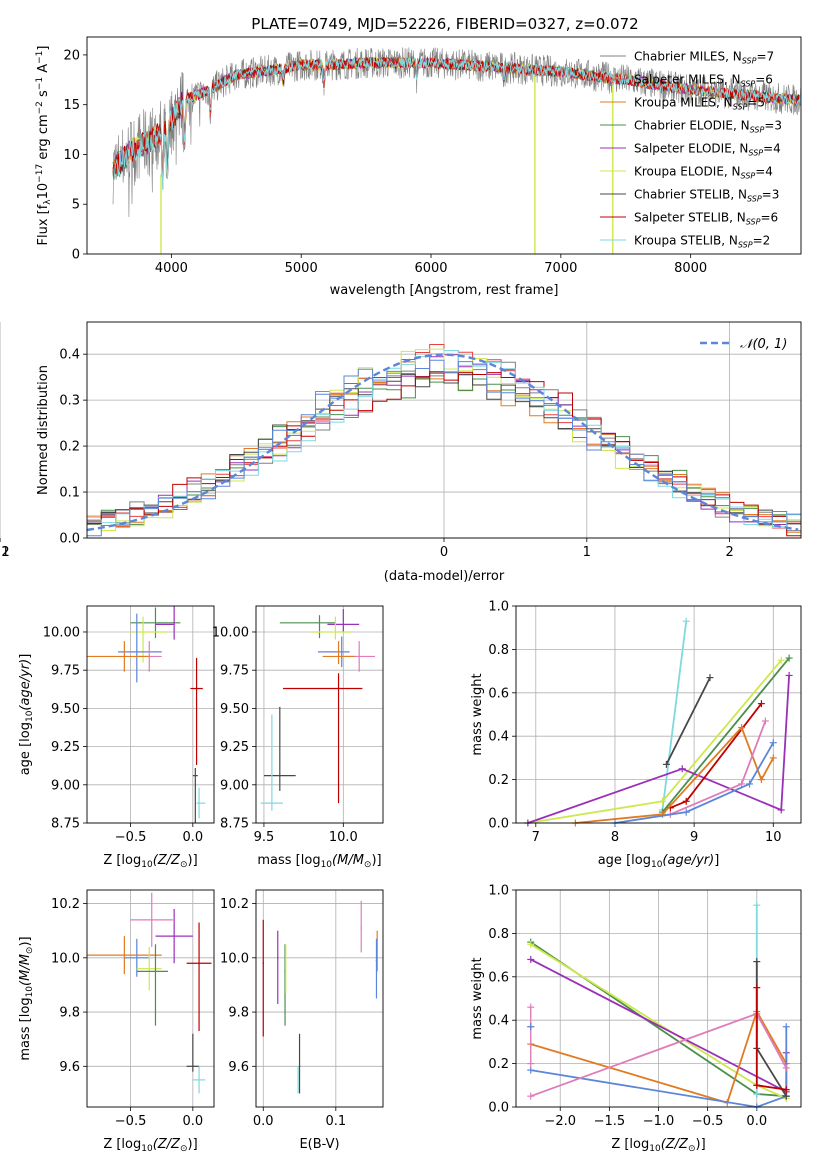 The height and width of the screenshot is (1170, 819). I want to click on y-axis-label: mass weight, so click(477, 998).